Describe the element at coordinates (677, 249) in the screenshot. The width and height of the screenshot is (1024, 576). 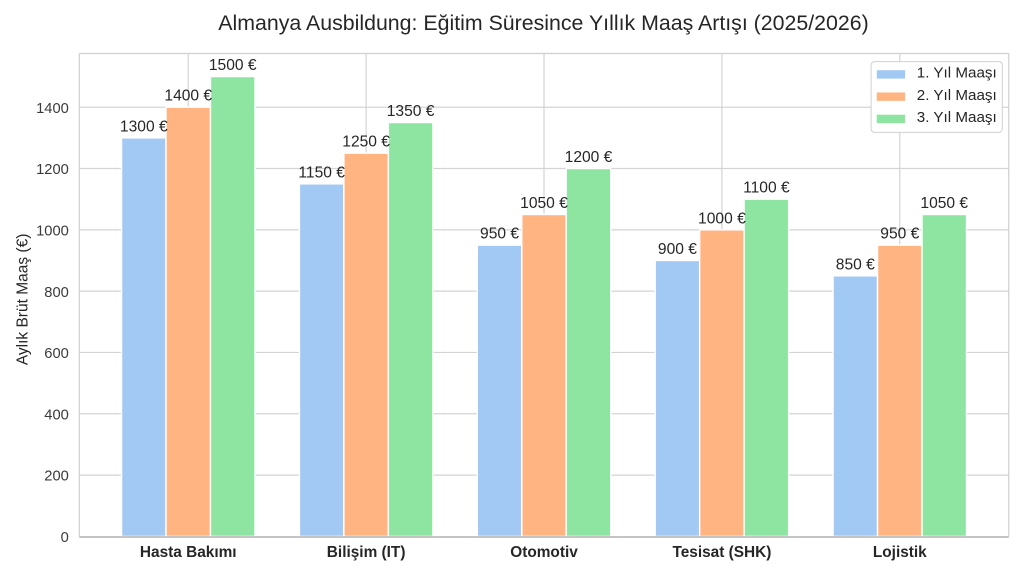
I see `svg-text: 900 €` at that location.